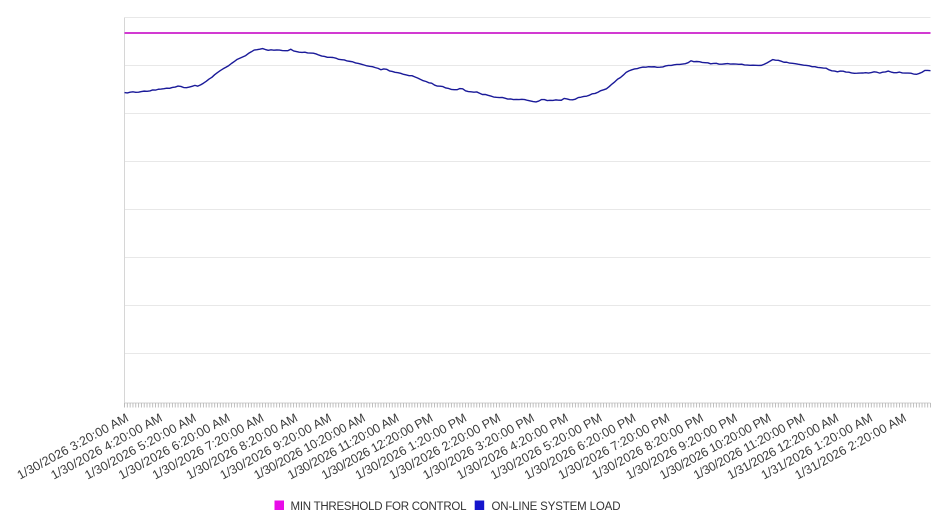 The width and height of the screenshot is (946, 526). I want to click on svg-text: ON-LINE SYSTEM LOAD, so click(556, 507).